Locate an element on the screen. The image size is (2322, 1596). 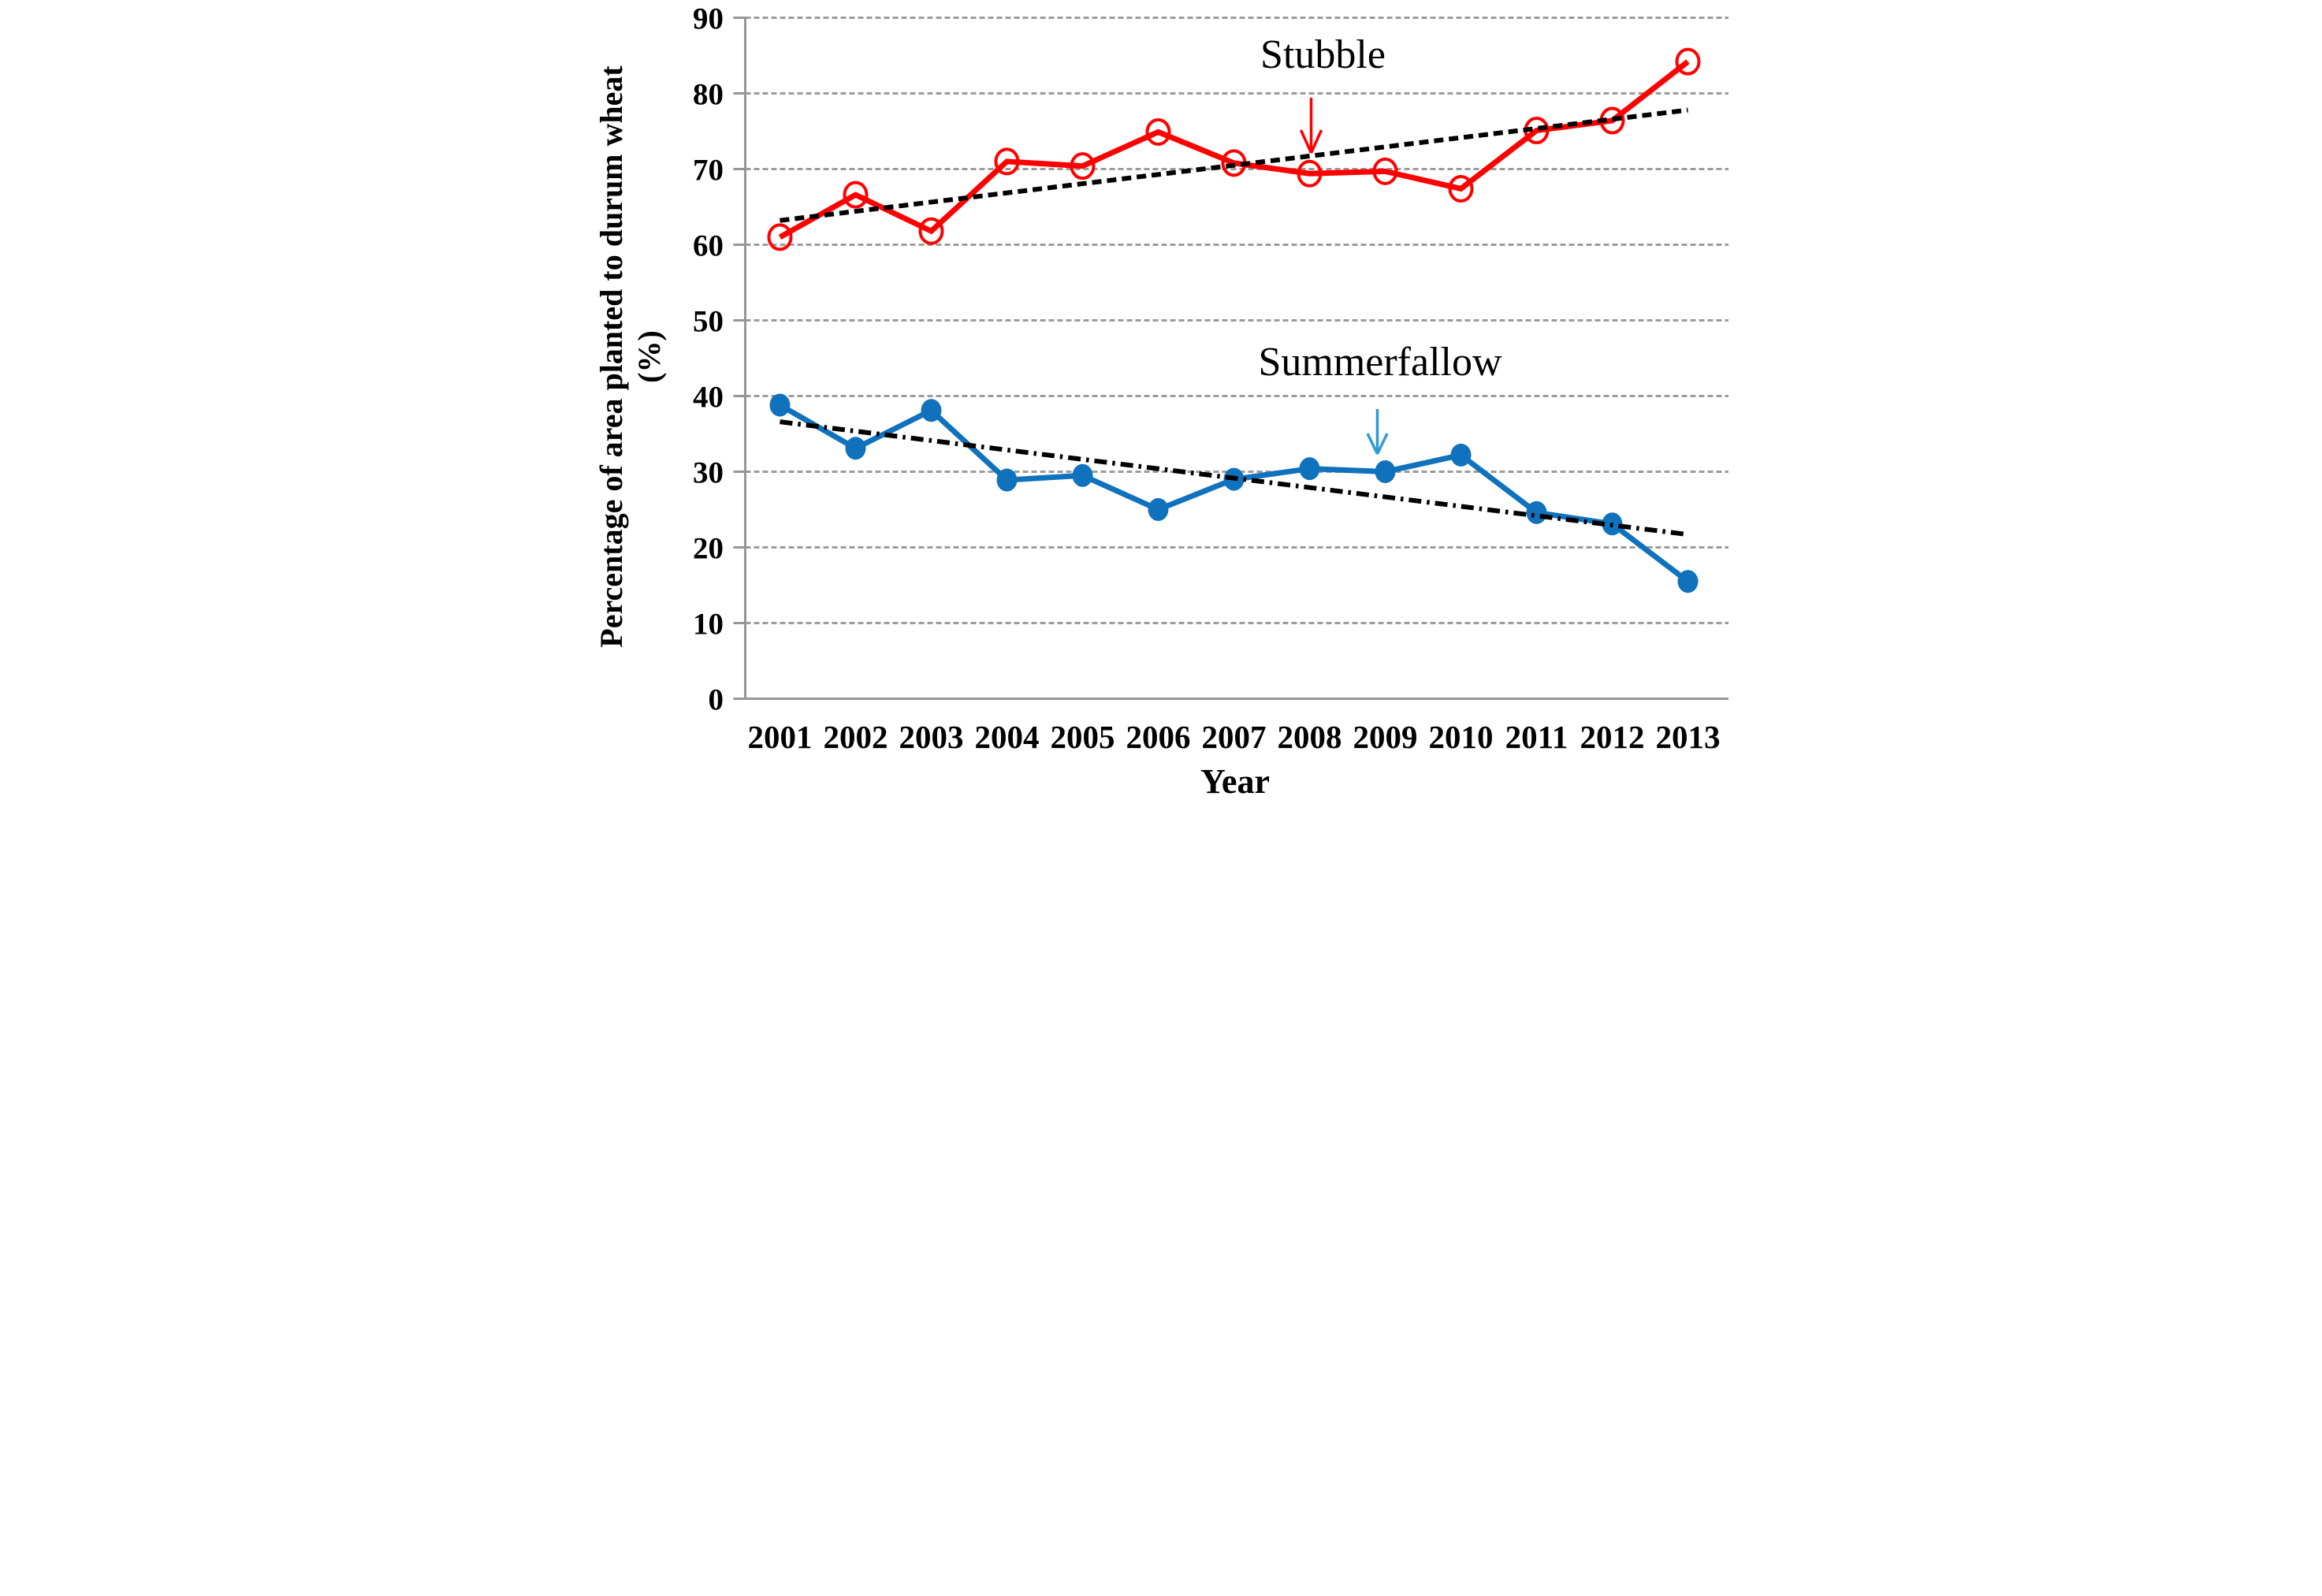
stubble-marker-2005 is located at coordinates (1082, 166).